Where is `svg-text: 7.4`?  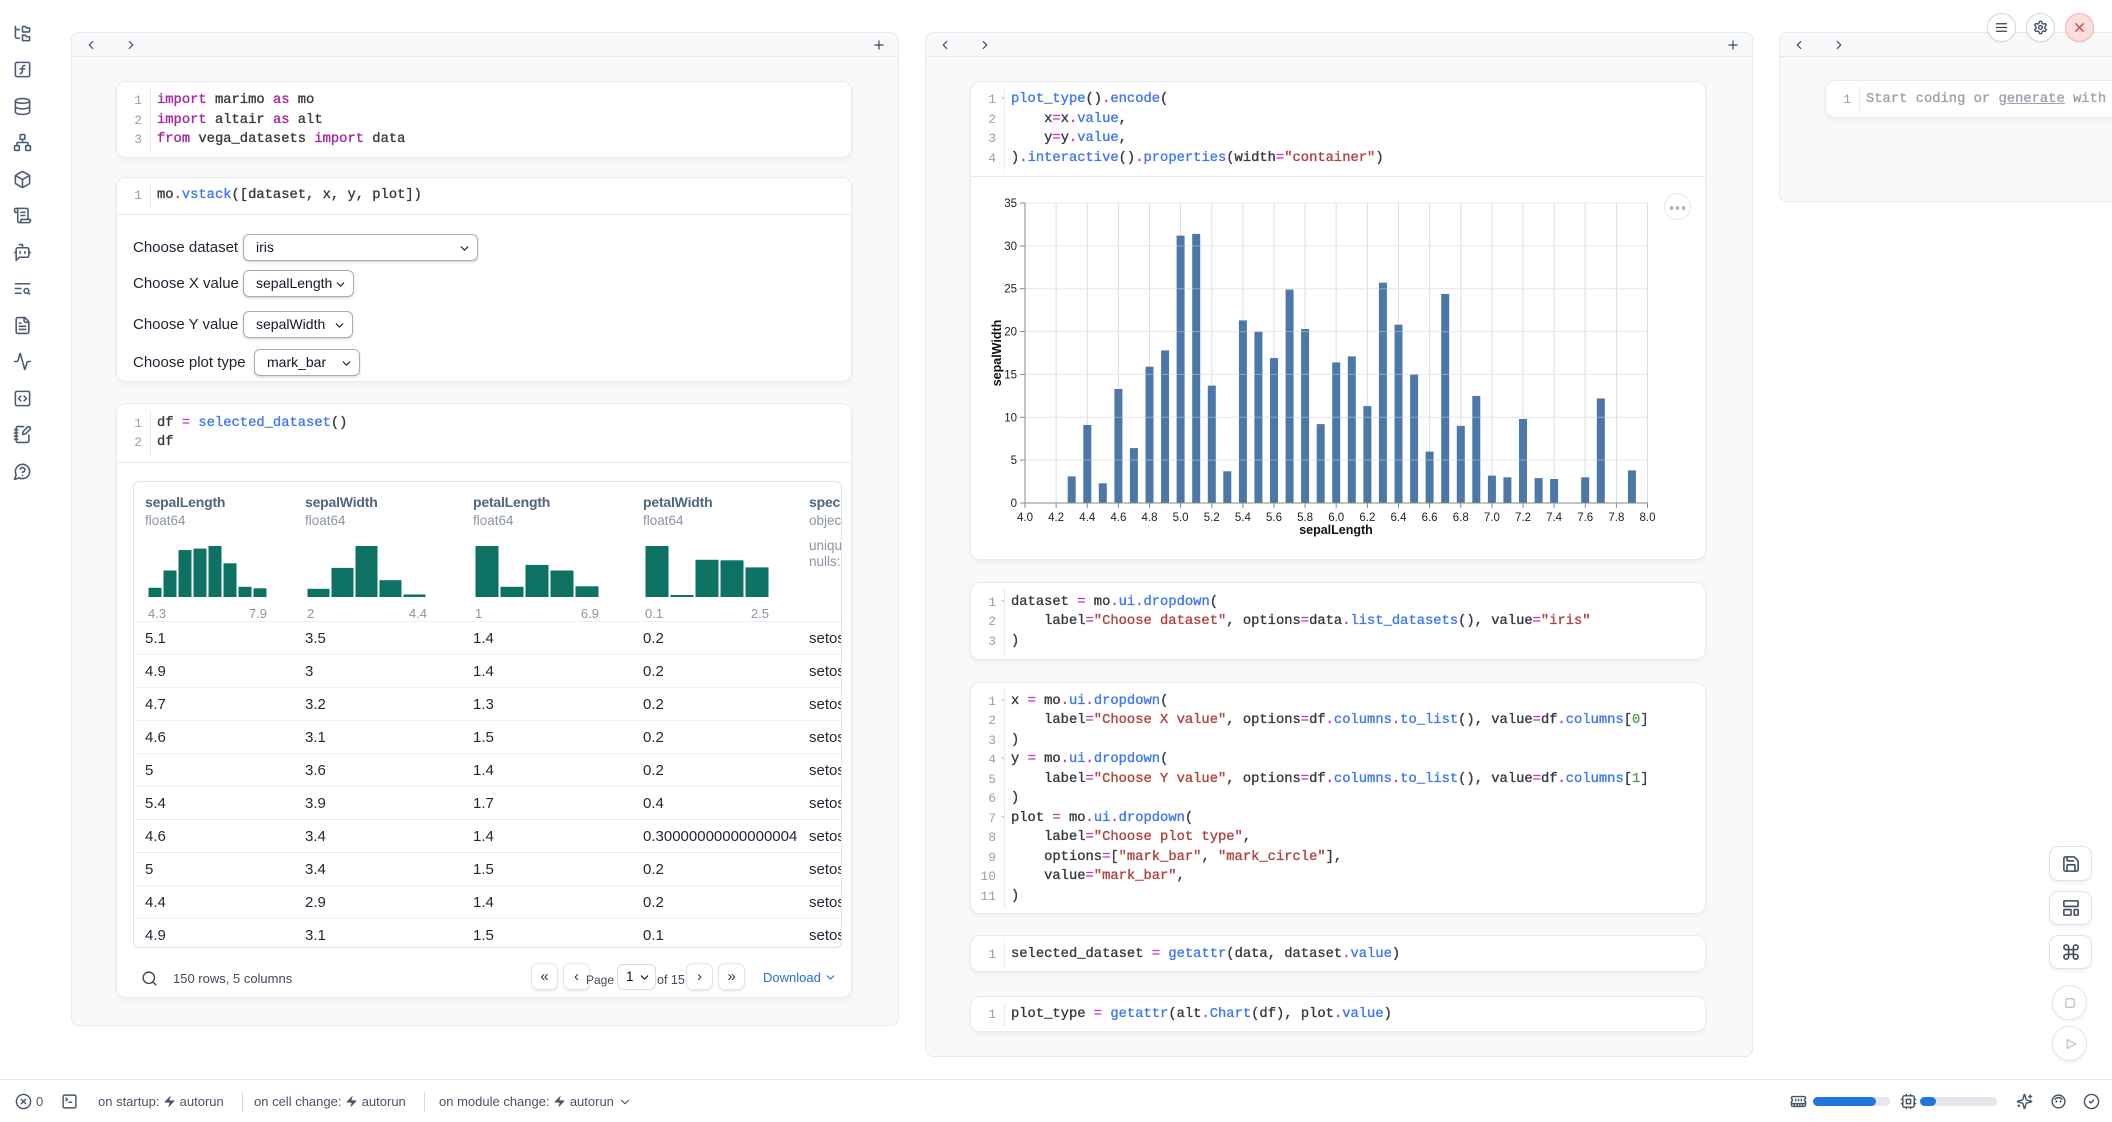 svg-text: 7.4 is located at coordinates (1554, 518).